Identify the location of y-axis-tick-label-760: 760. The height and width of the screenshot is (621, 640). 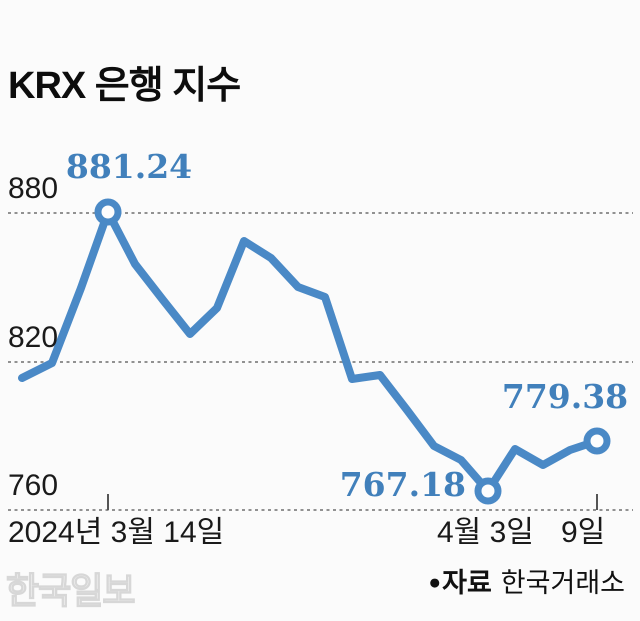
(33, 485).